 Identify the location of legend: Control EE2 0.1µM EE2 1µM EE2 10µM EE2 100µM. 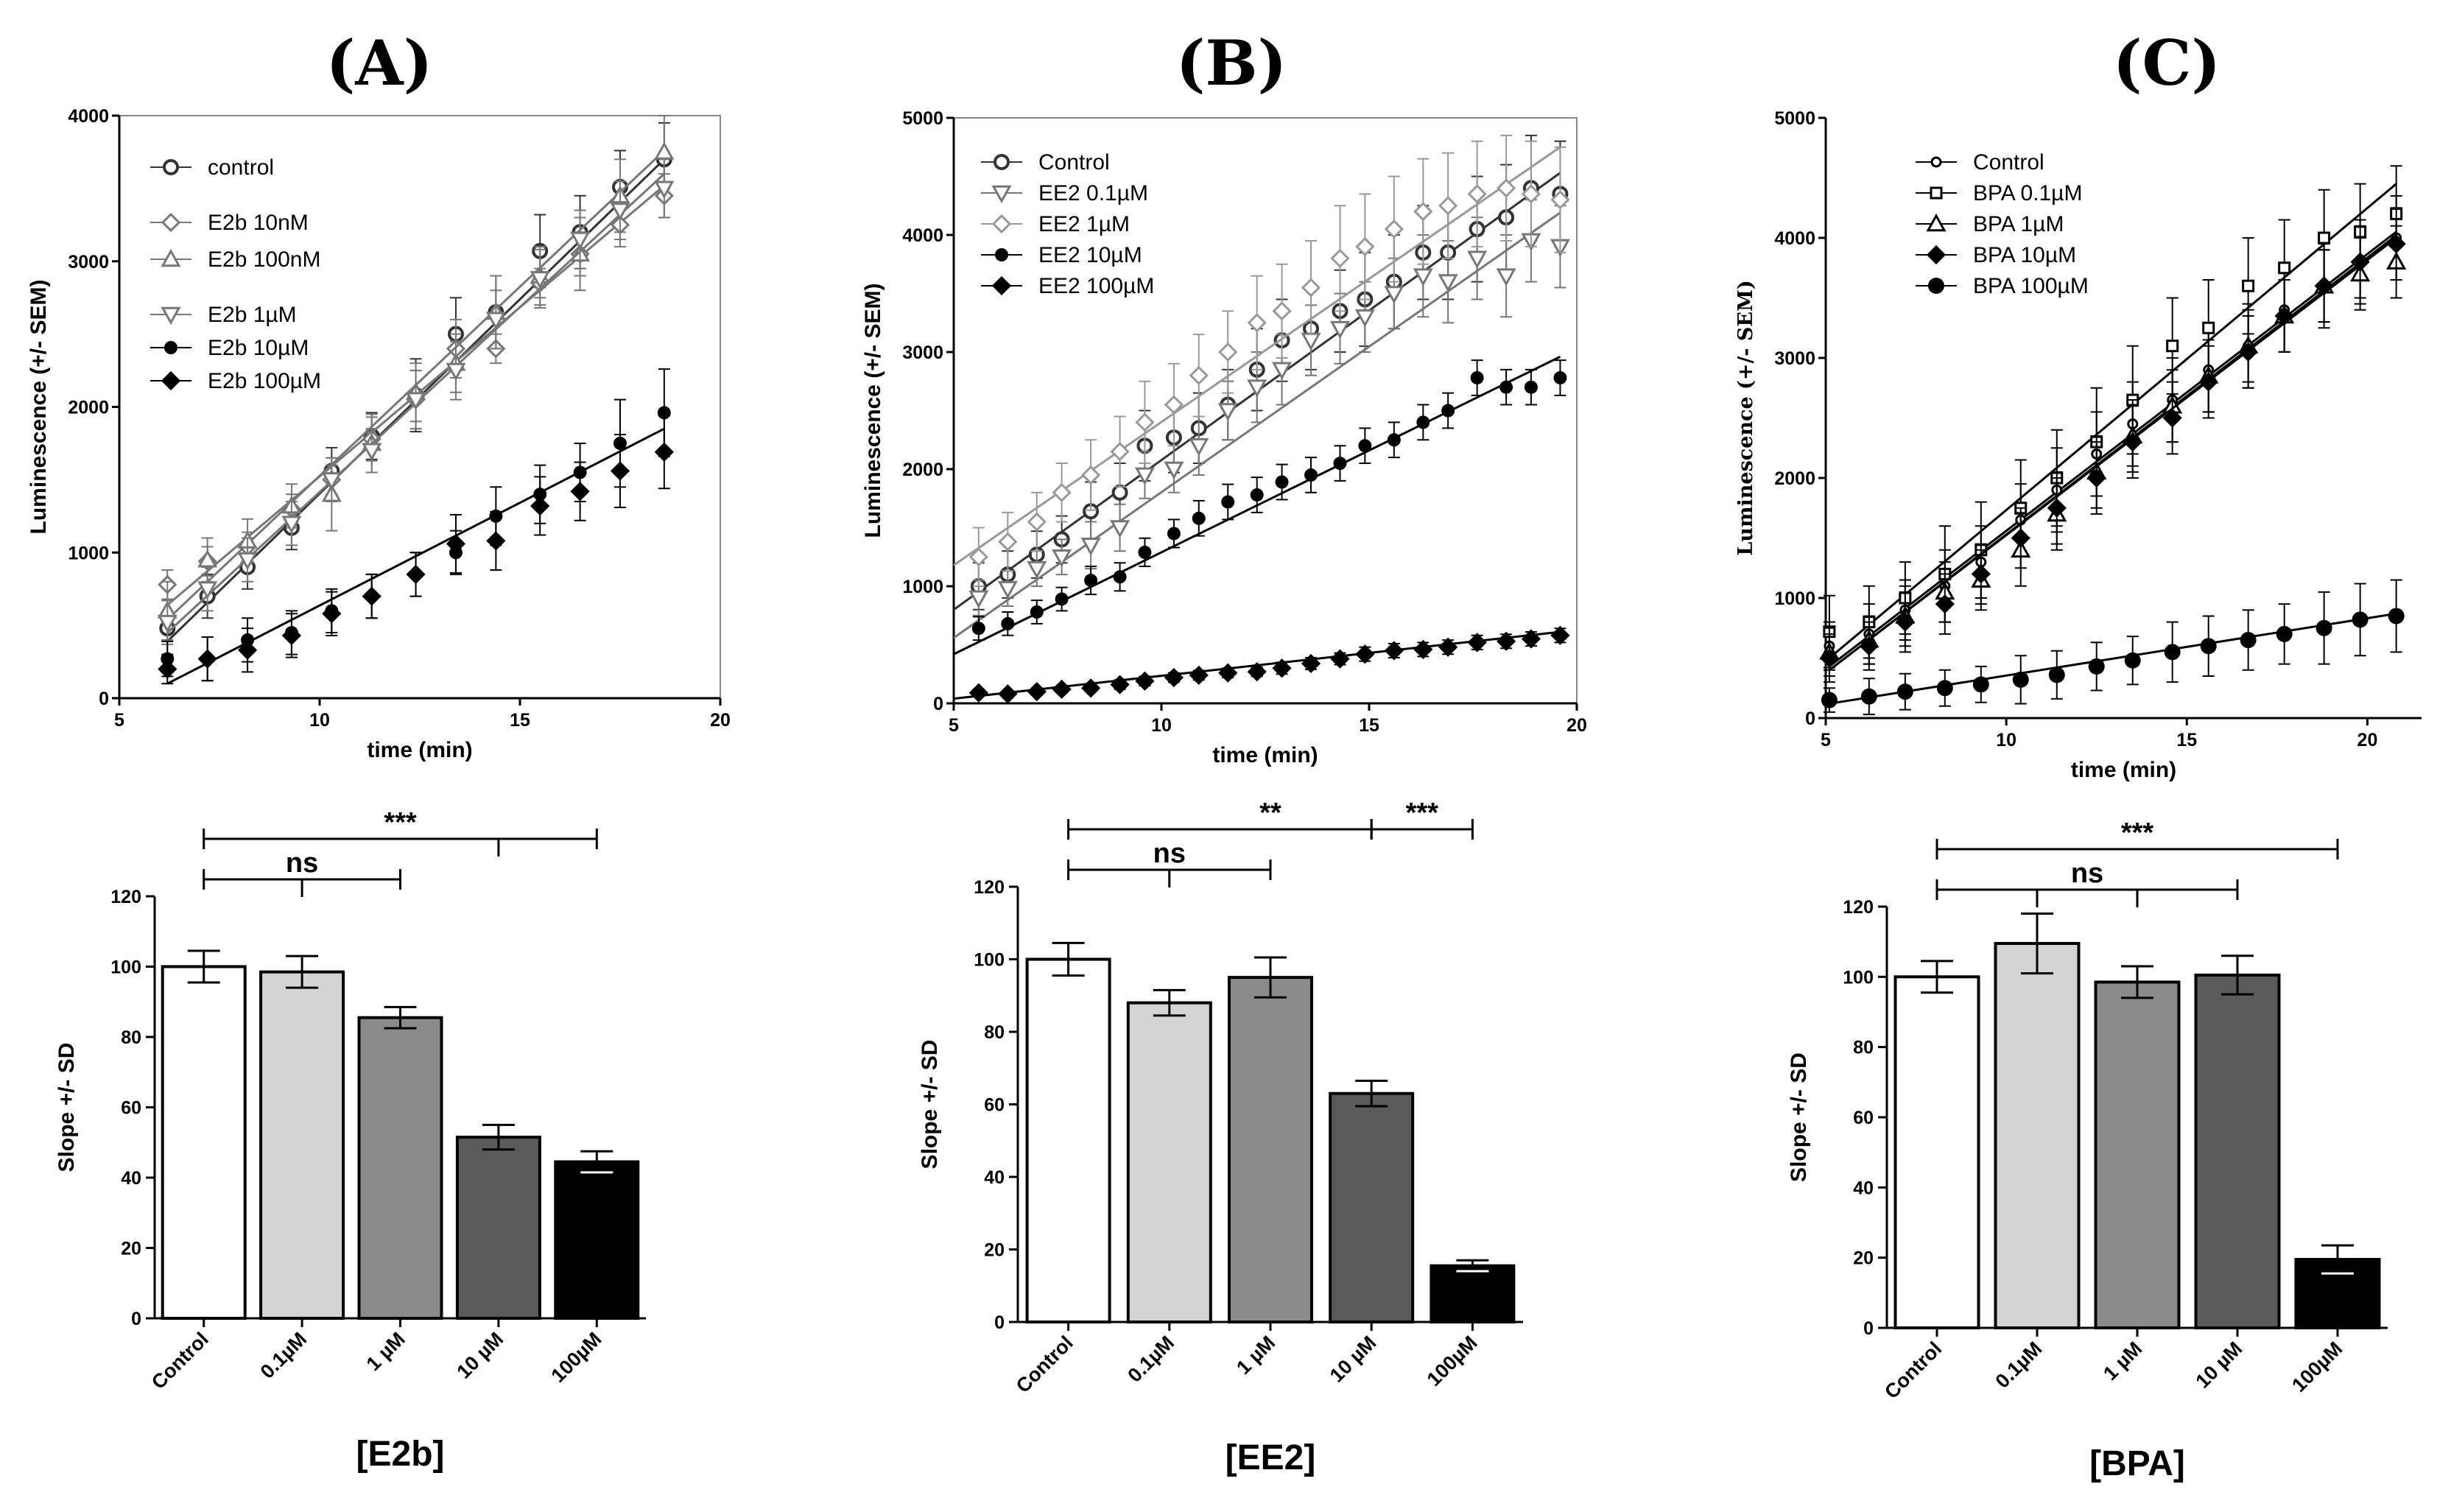
(1067, 224).